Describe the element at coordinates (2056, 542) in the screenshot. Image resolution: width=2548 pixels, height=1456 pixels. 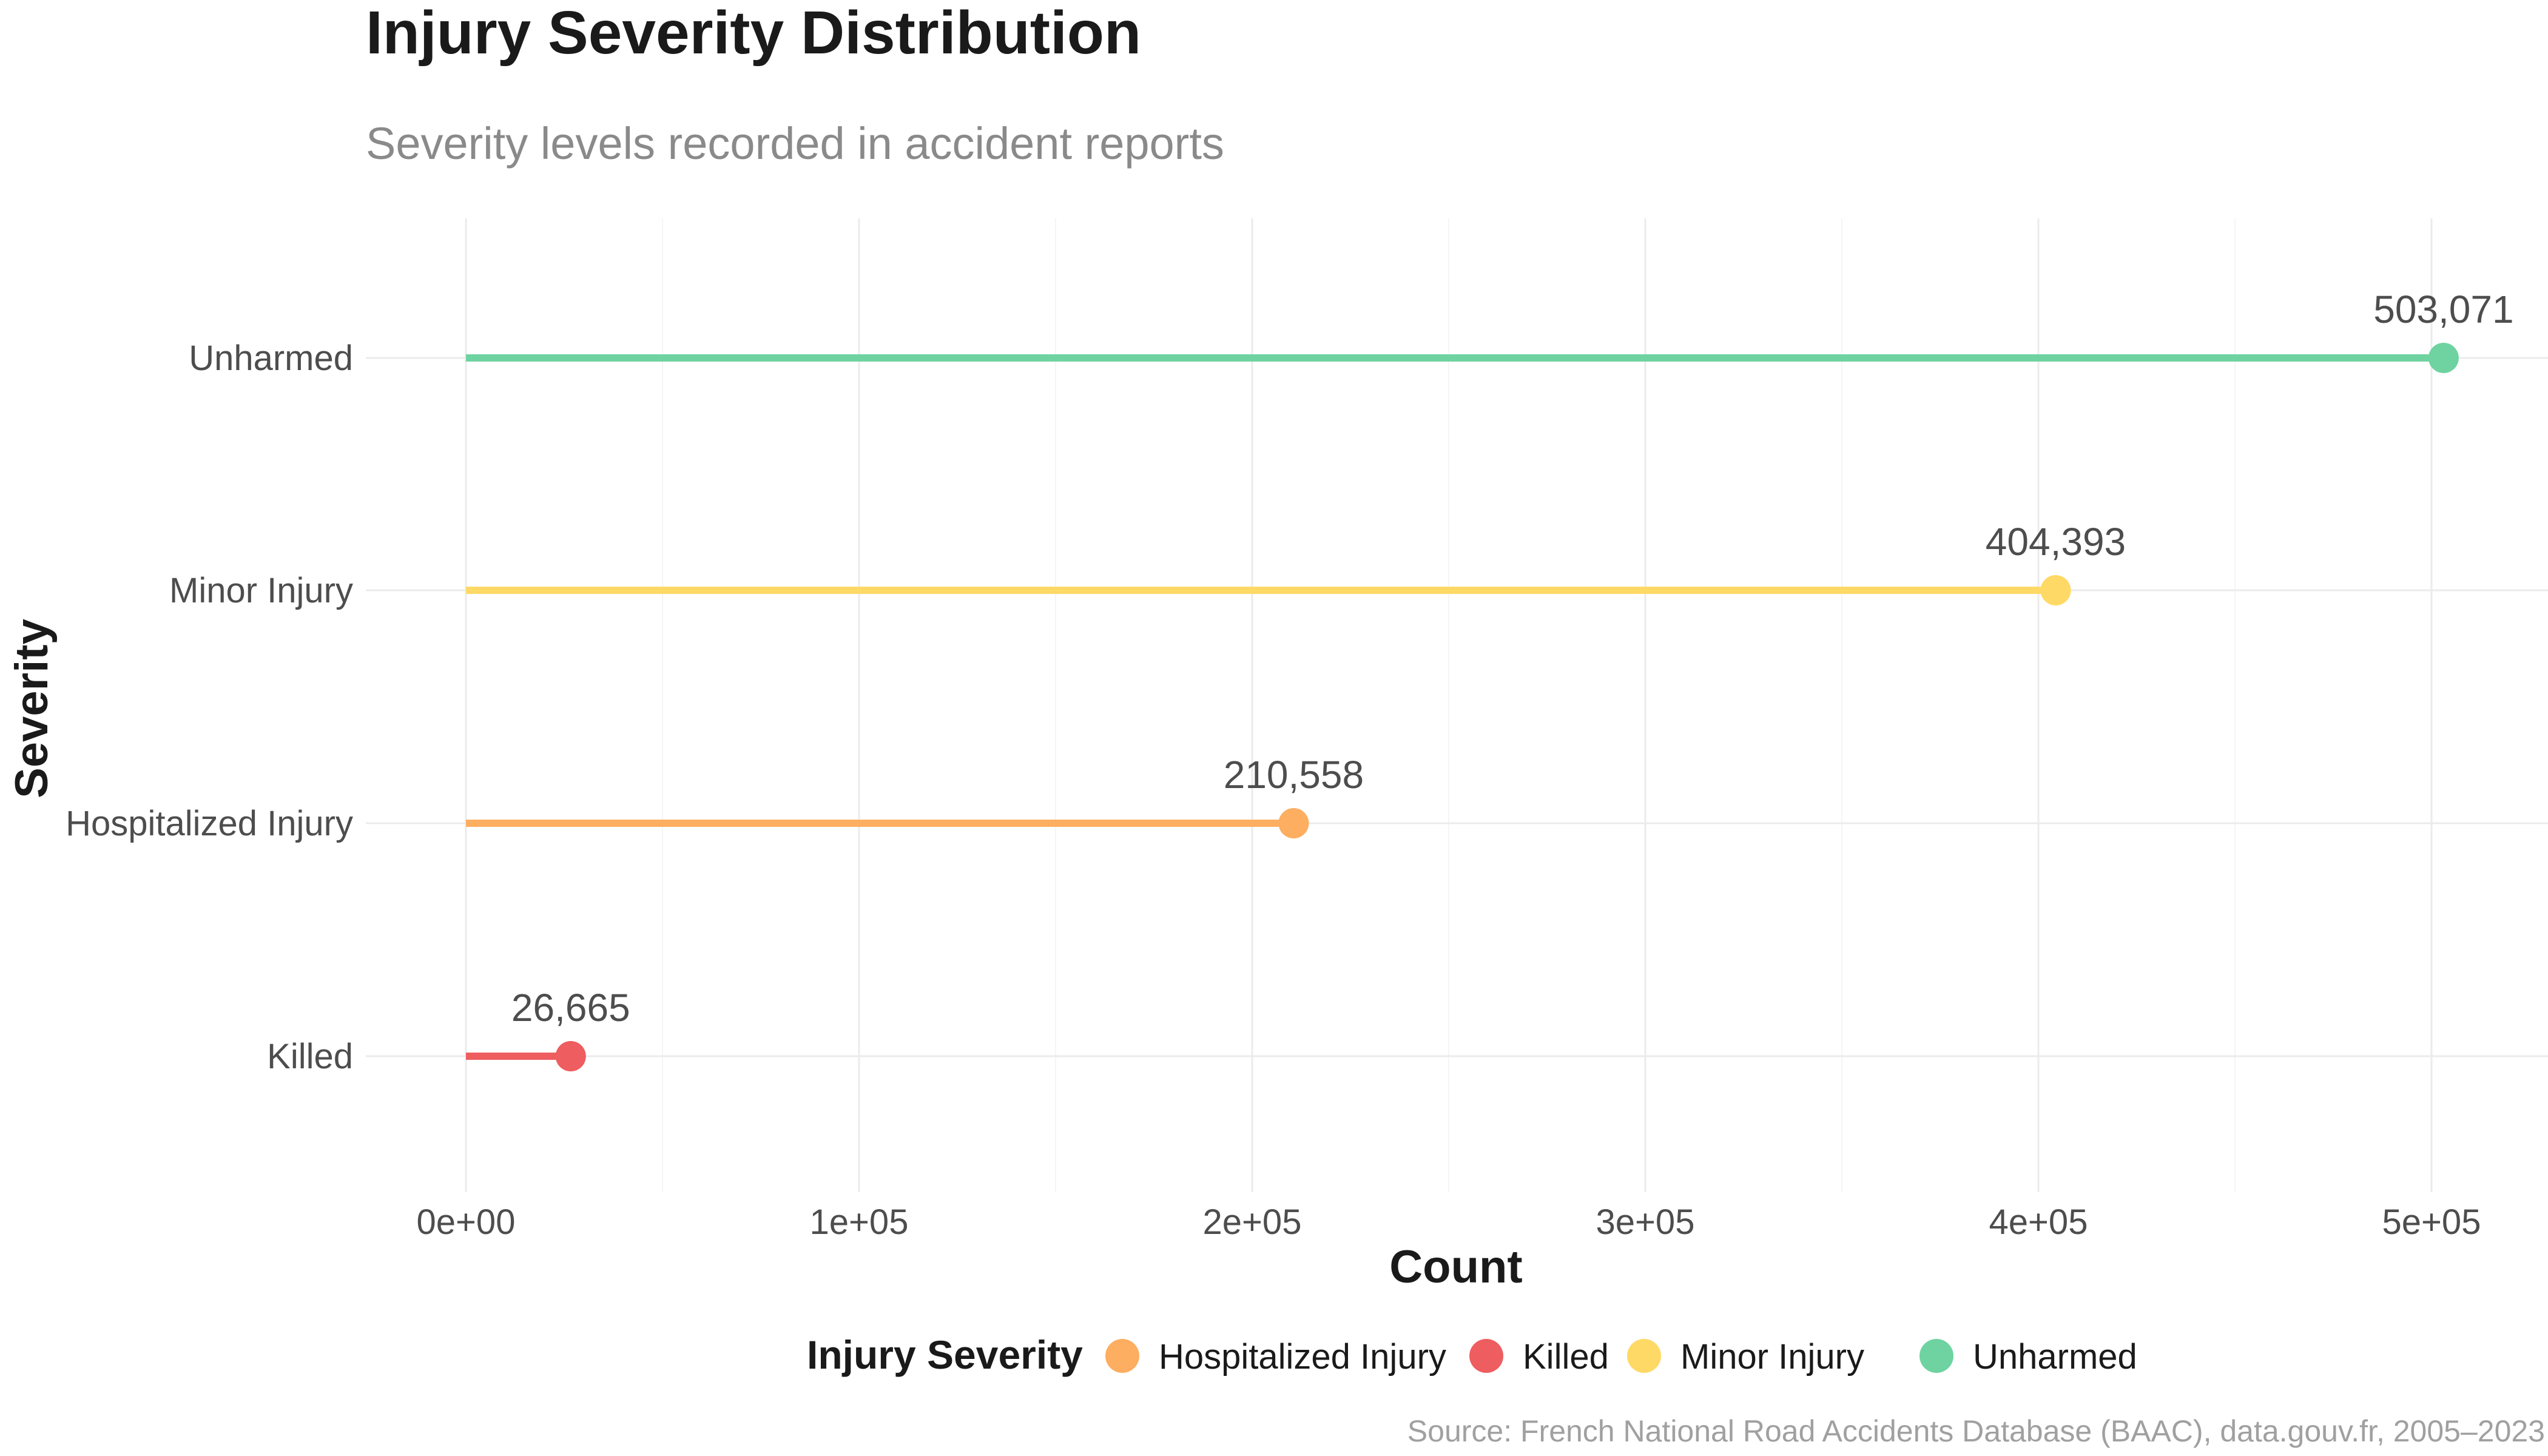
I see `data-label-minor-injury: 404,393` at that location.